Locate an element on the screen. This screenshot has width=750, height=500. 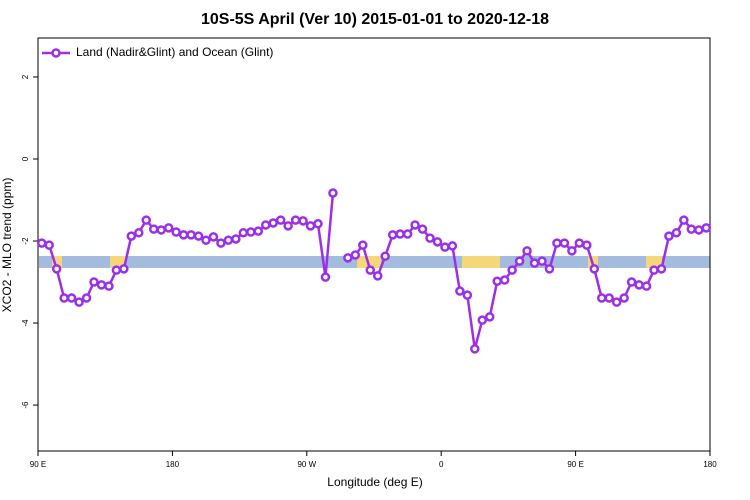
y-tick-label: -6 is located at coordinates (25, 405).